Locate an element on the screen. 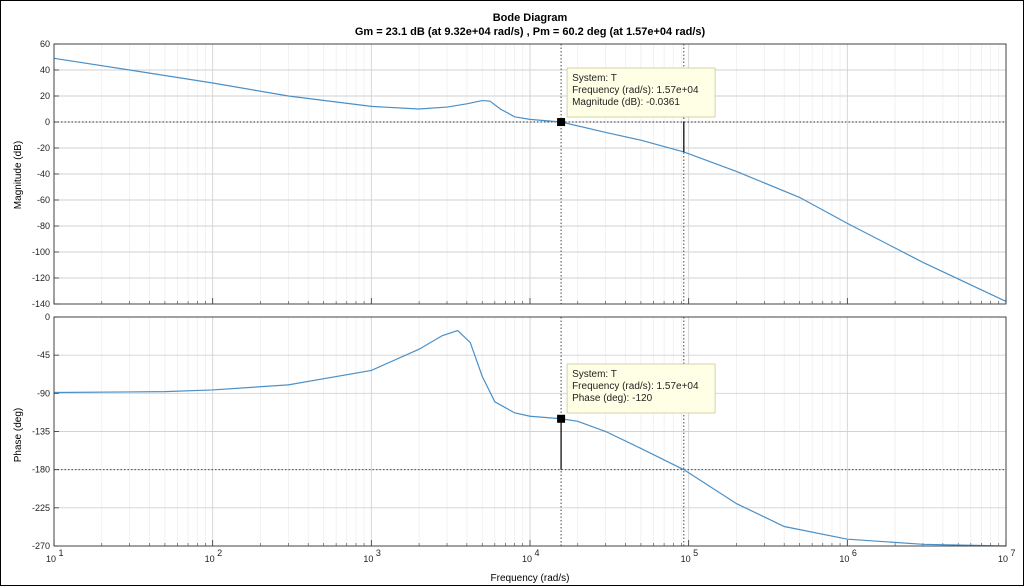  x-tick-exponent: 4 is located at coordinates (536, 553).